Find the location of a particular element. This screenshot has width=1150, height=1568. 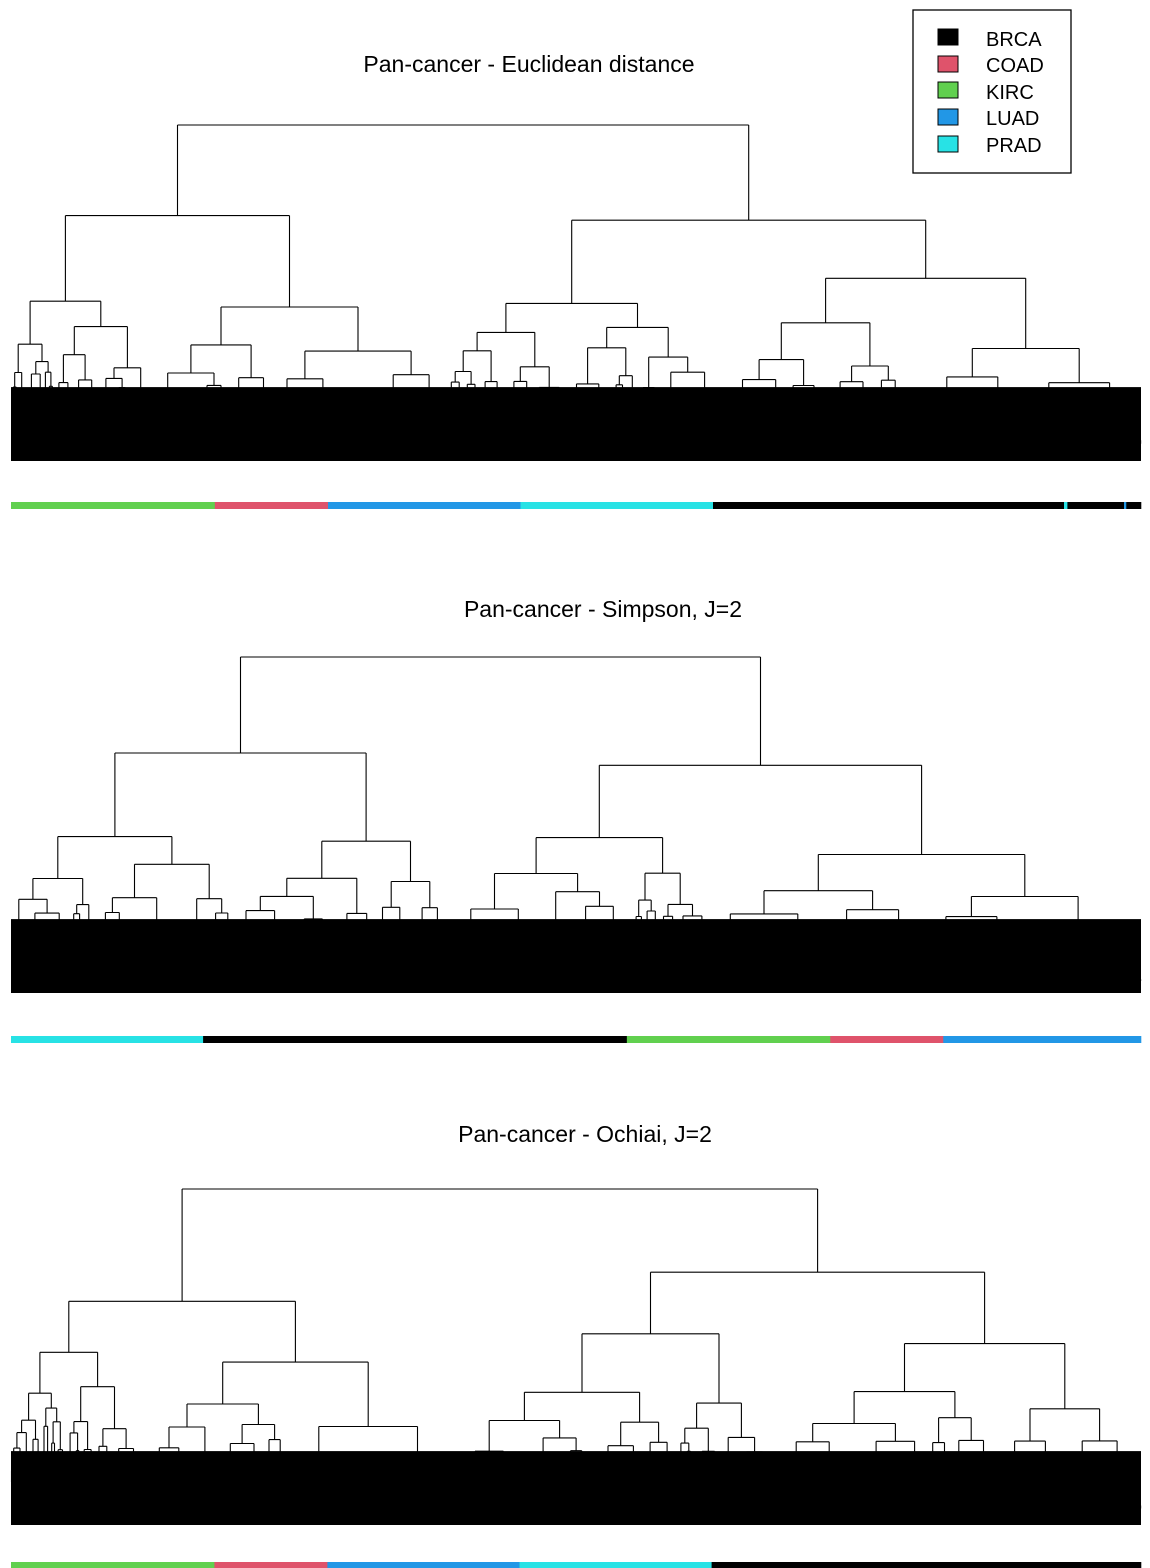

legend-item-coad: COAD is located at coordinates (990, 66).